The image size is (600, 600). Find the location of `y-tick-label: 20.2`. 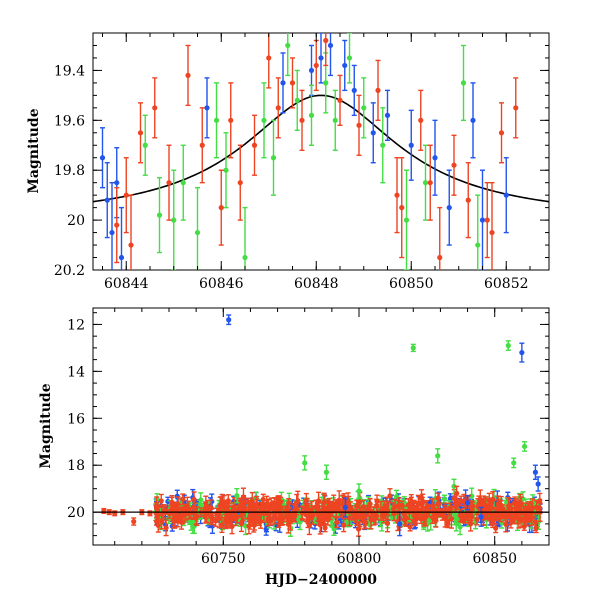

y-tick-label: 20.2 is located at coordinates (69, 271).